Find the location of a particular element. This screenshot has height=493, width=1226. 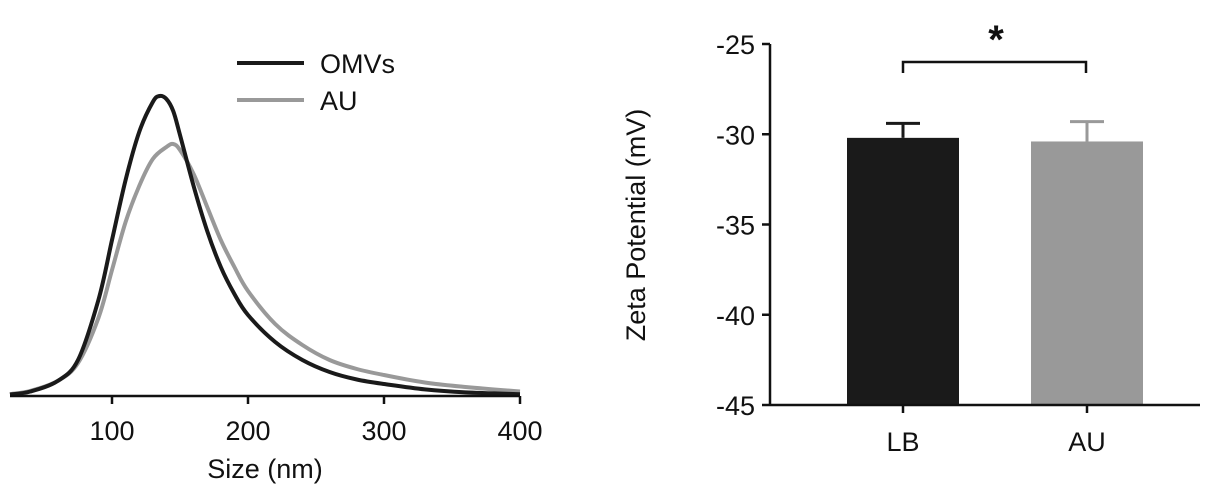

bar-au is located at coordinates (1087, 273).